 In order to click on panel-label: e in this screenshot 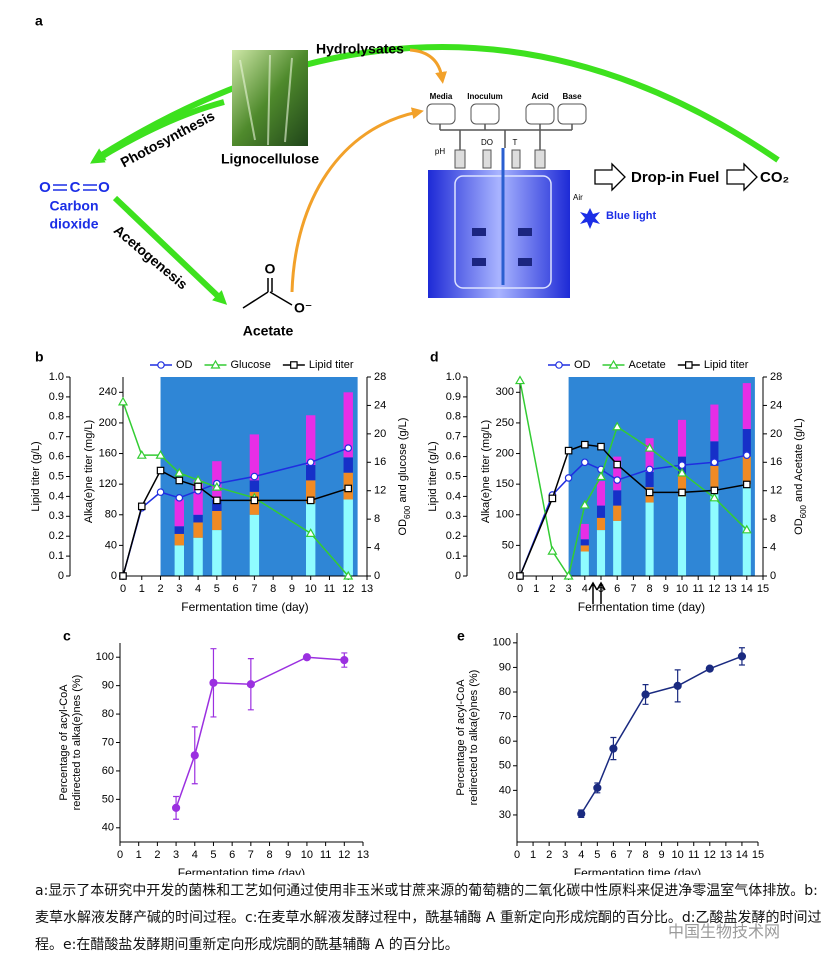, I will do `click(461, 636)`.